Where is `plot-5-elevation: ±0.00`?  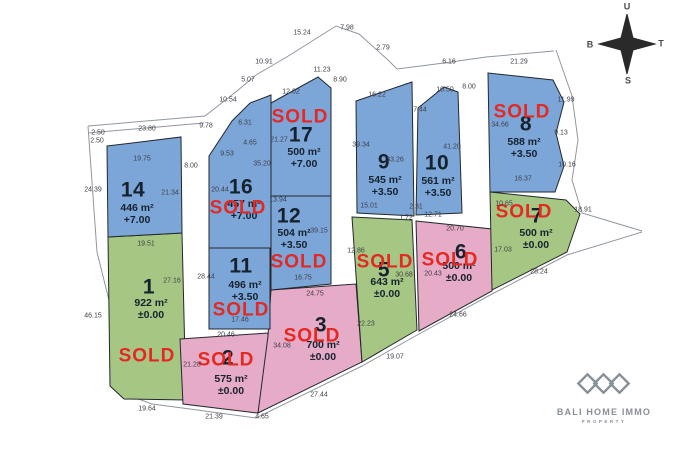 plot-5-elevation: ±0.00 is located at coordinates (387, 293).